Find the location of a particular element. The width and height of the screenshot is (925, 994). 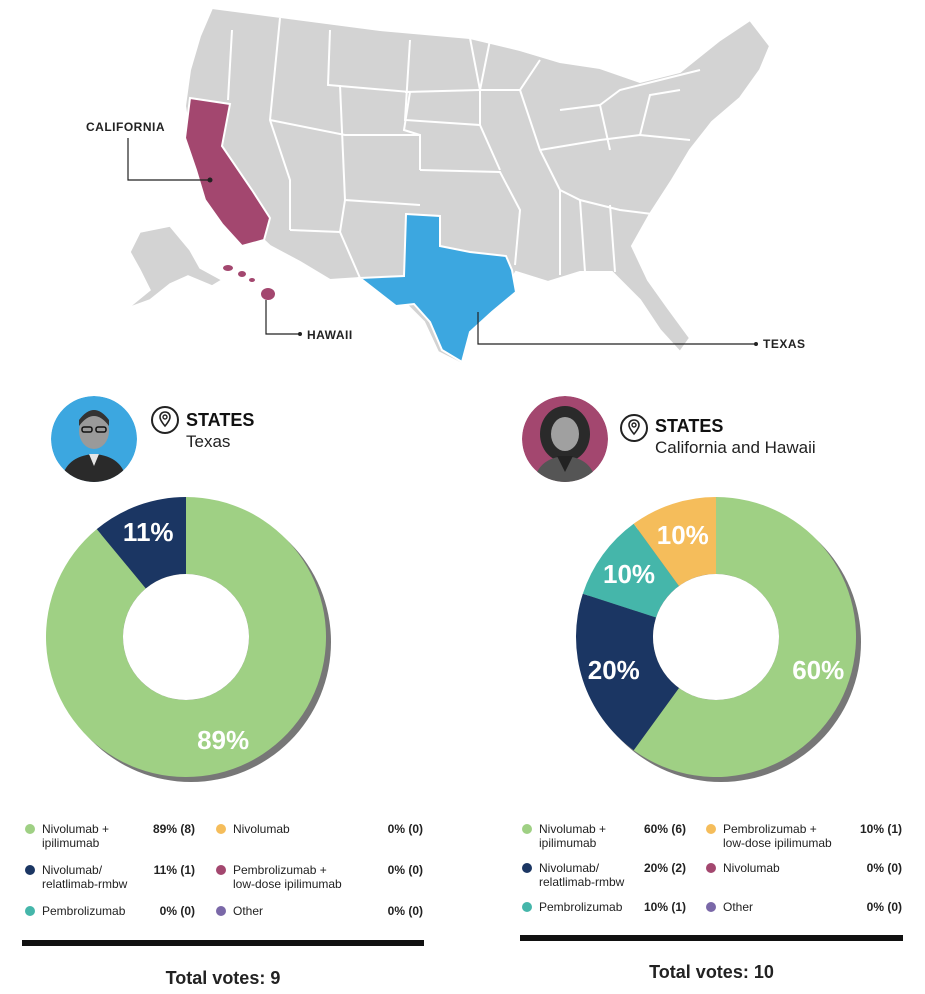

avatar-texas is located at coordinates (94, 439).